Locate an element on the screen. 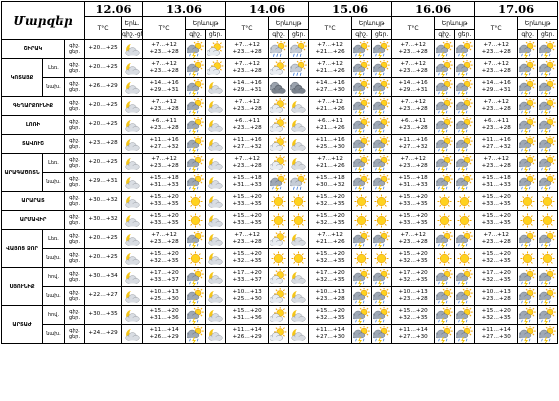 This screenshot has height=401, width=559. day-header: ցեր. is located at coordinates (299, 34).